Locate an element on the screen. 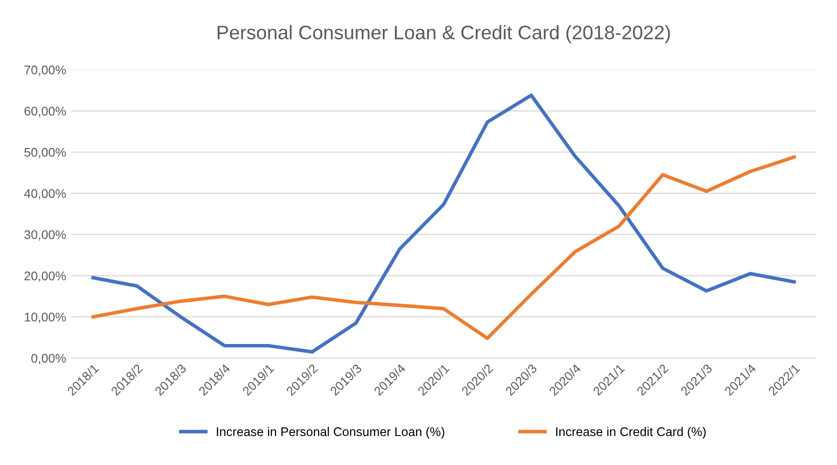  y-tick-label: 60,00% is located at coordinates (45, 112).